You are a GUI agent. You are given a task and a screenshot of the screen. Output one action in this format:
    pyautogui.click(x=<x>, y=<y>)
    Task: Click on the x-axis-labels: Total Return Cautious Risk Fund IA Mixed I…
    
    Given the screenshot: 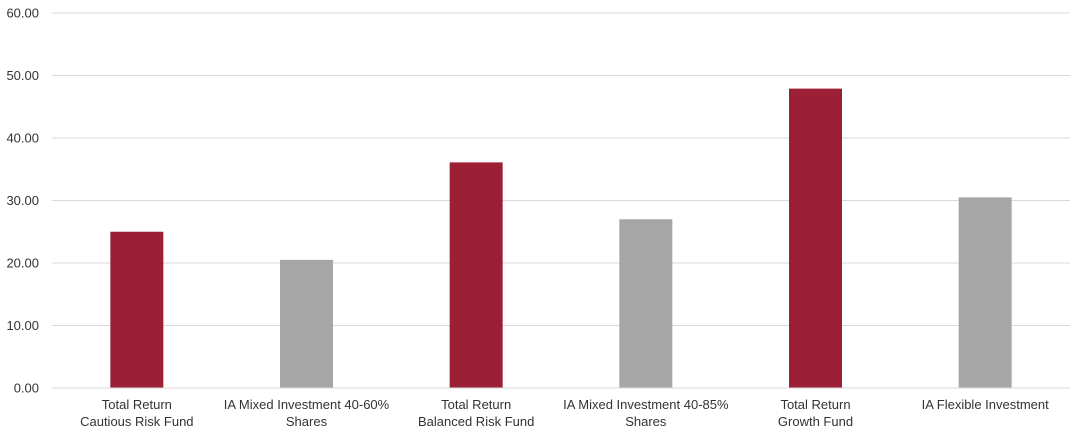 What is the action you would take?
    pyautogui.click(x=564, y=413)
    